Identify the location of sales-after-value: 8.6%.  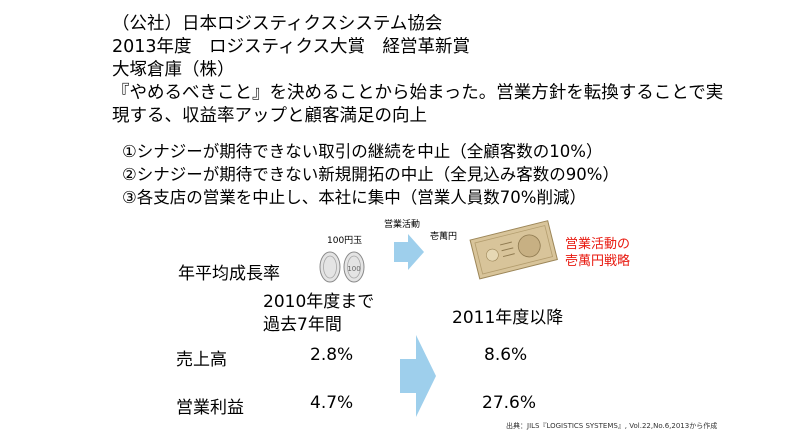
(506, 355).